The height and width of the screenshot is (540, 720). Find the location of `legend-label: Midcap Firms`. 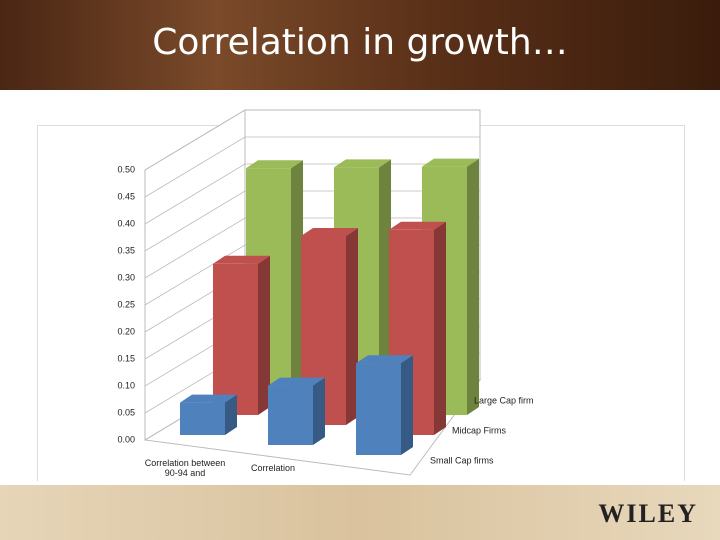

legend-label: Midcap Firms is located at coordinates (479, 430).